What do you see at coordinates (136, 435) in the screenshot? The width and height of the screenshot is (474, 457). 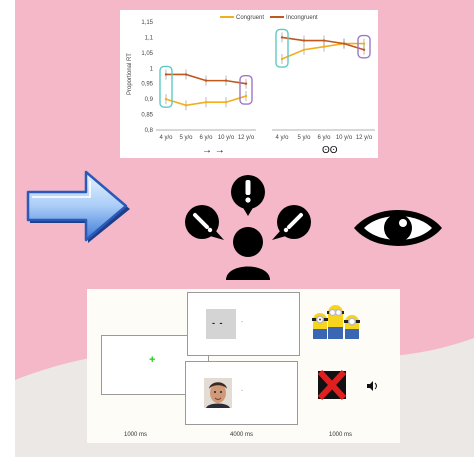 I see `duration-label-fixation: 1000 ms` at bounding box center [136, 435].